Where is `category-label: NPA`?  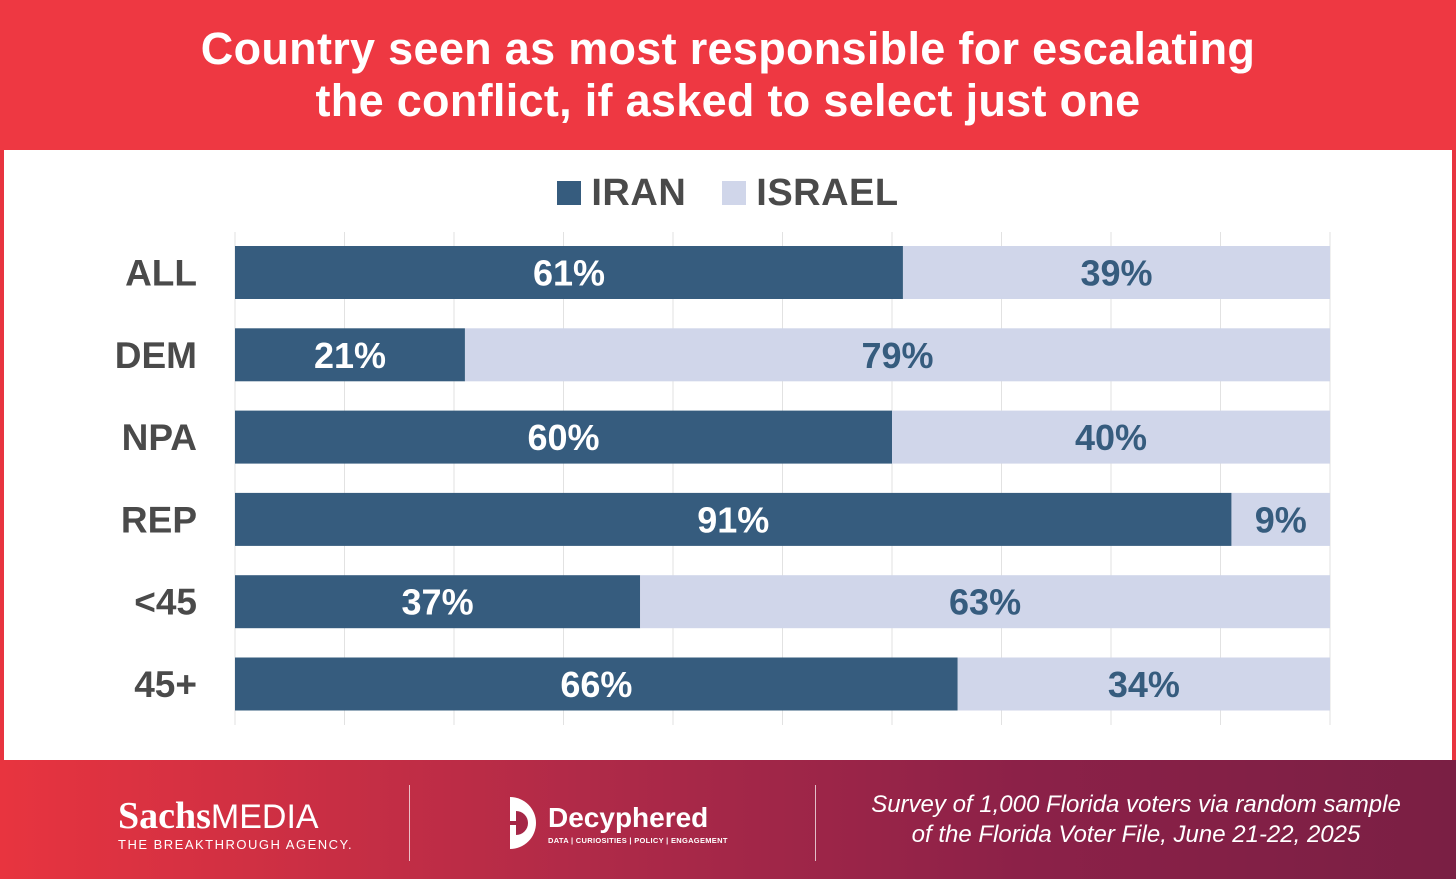 category-label: NPA is located at coordinates (159, 437).